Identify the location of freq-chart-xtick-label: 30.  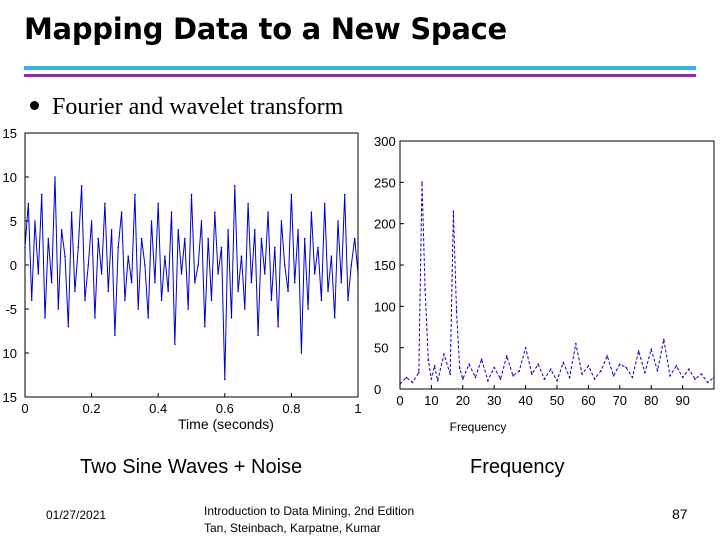
(494, 400).